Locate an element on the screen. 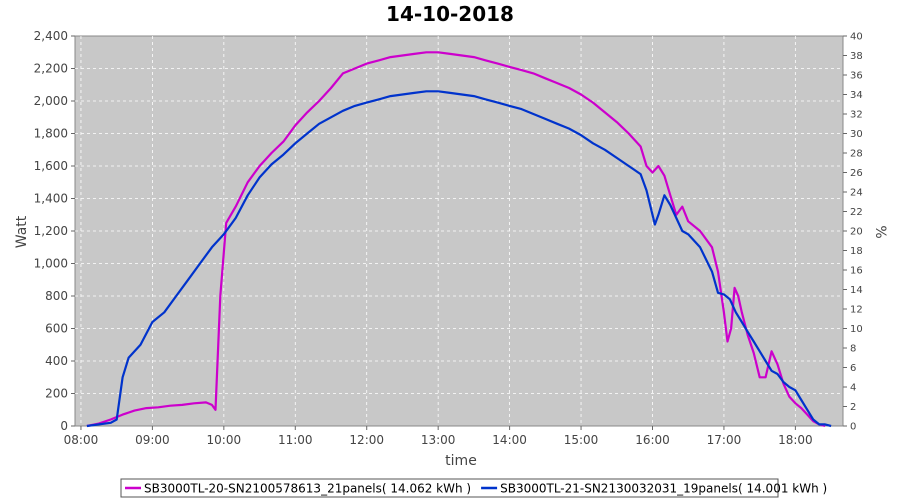 The height and width of the screenshot is (500, 900). chart-title: 14-10-2018 is located at coordinates (450, 14).